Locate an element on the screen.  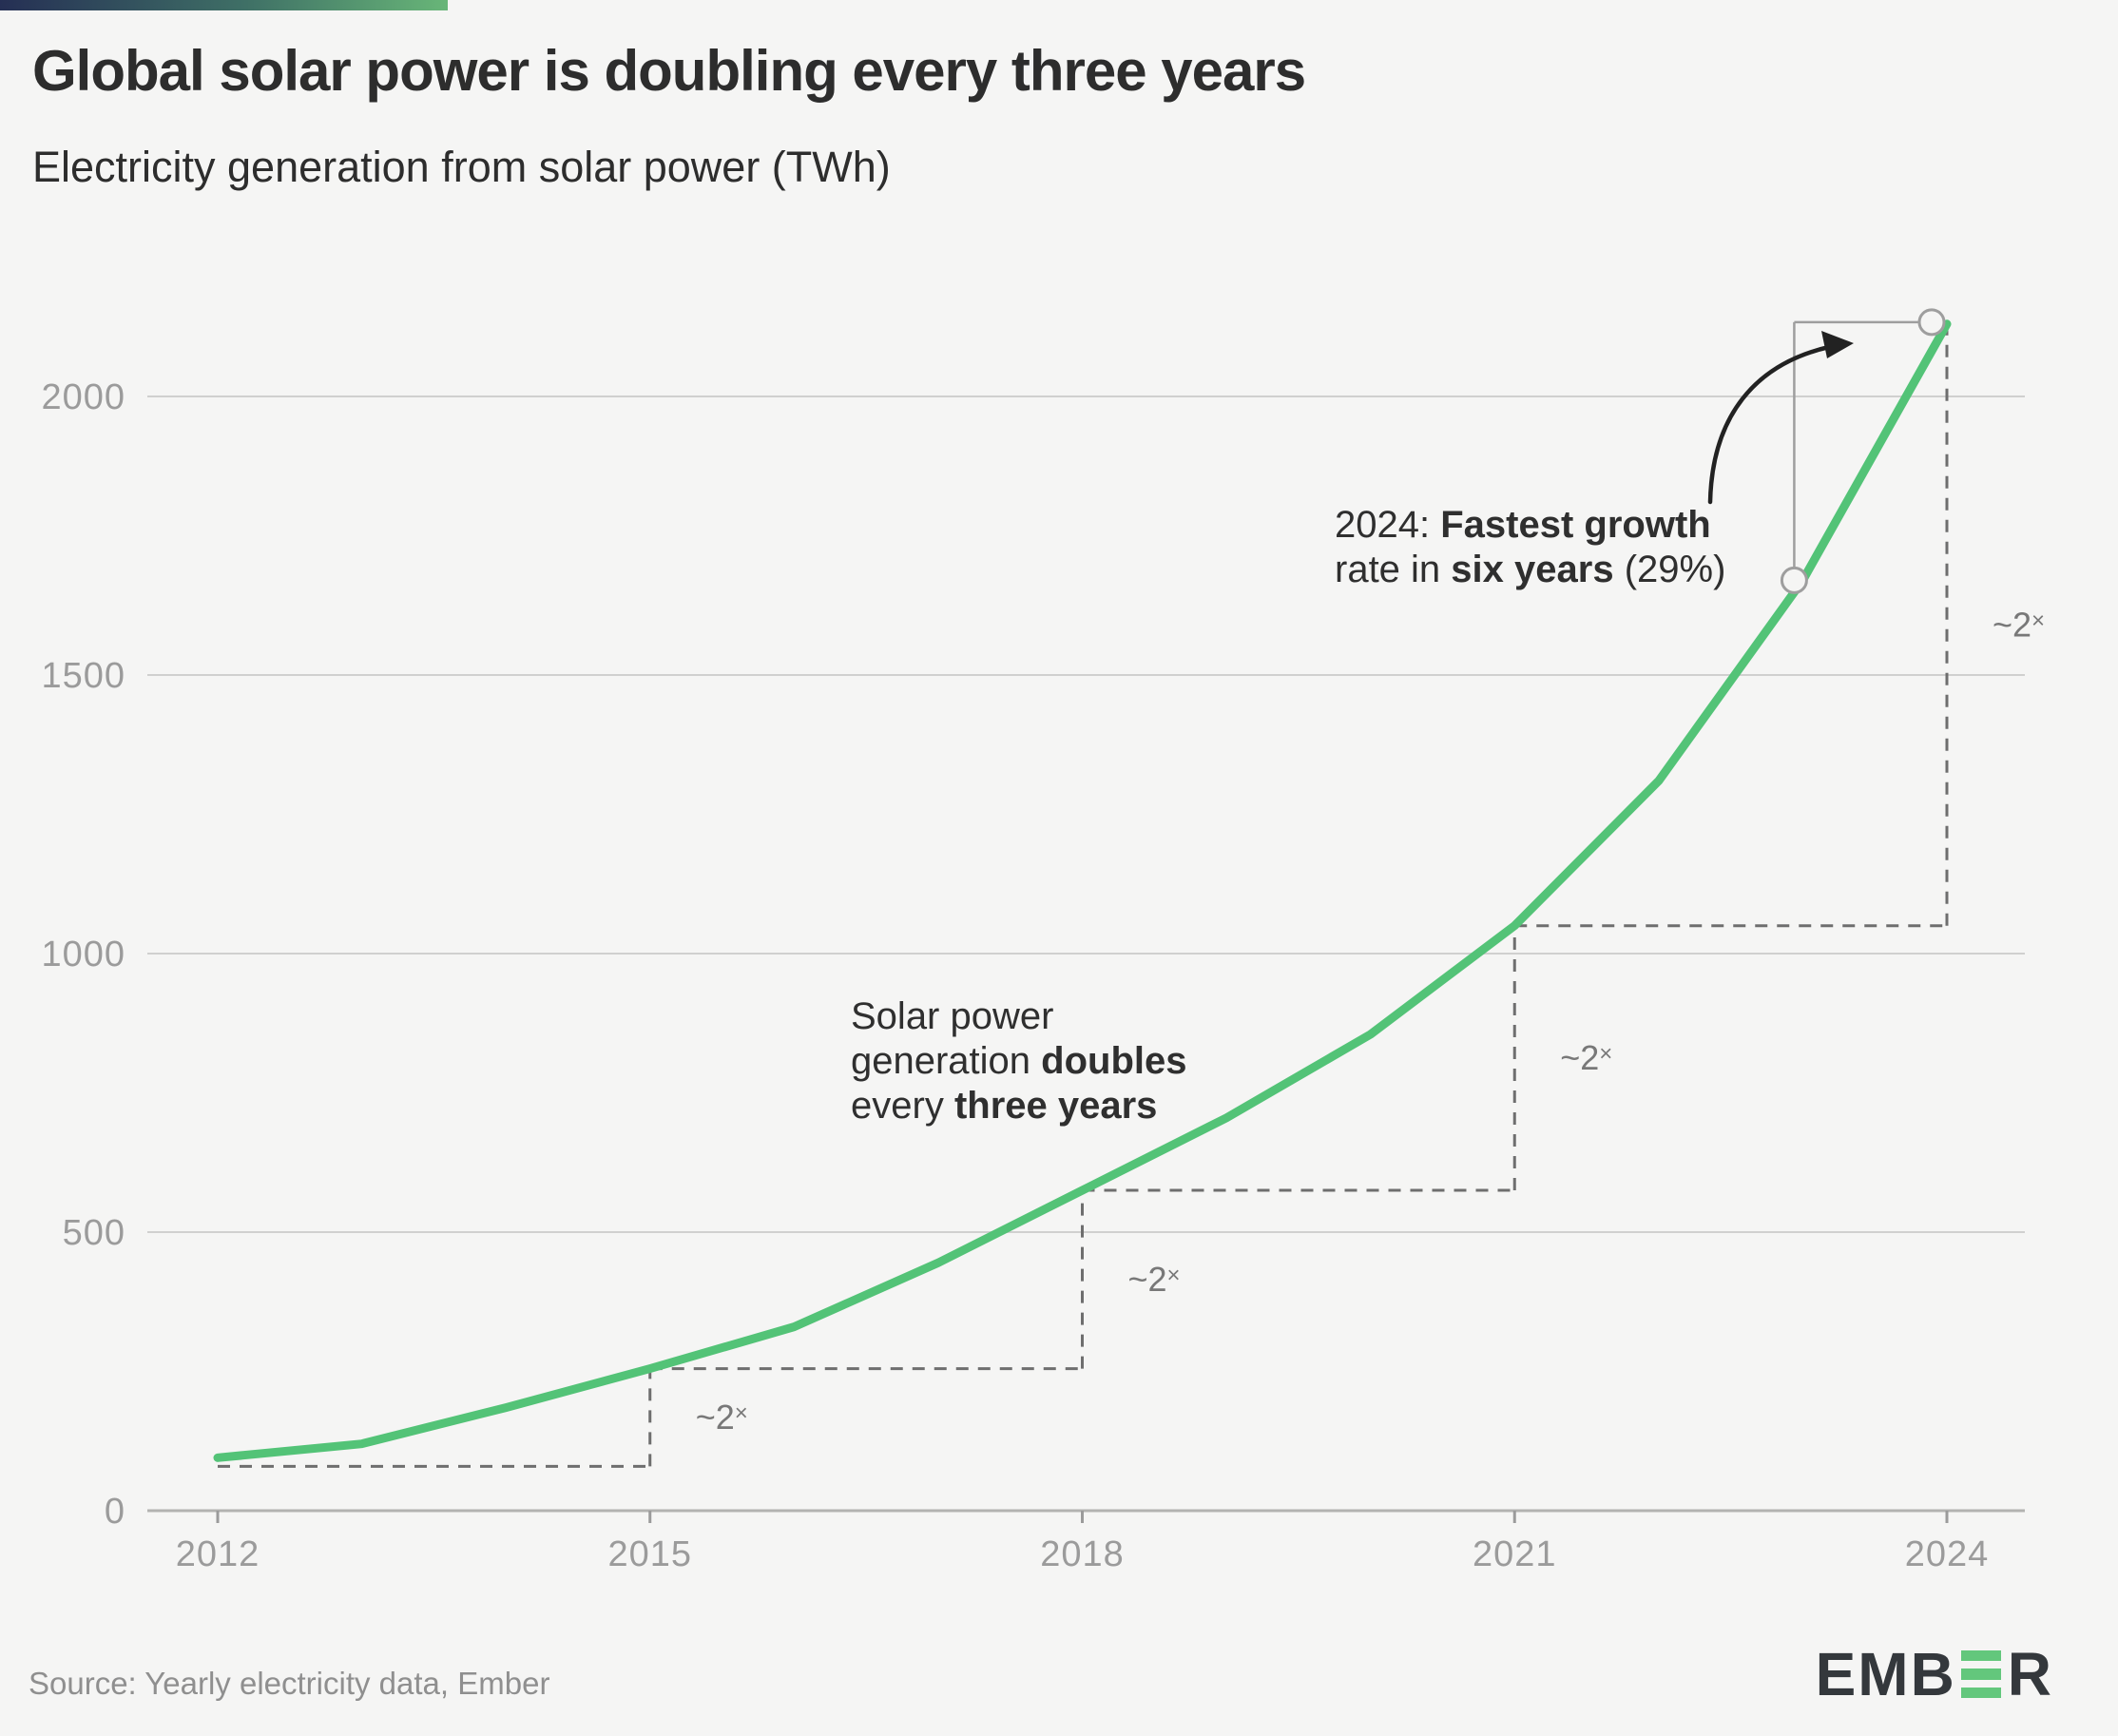
y-tick-label-2000: 2000 is located at coordinates (83, 397).